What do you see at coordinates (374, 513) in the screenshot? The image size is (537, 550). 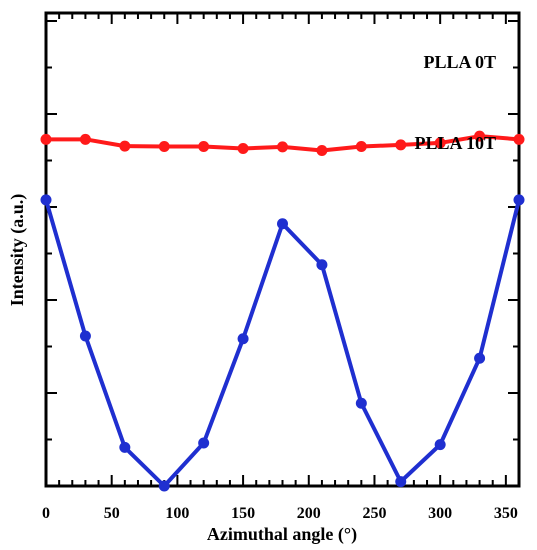 I see `x-tick-label: 250` at bounding box center [374, 513].